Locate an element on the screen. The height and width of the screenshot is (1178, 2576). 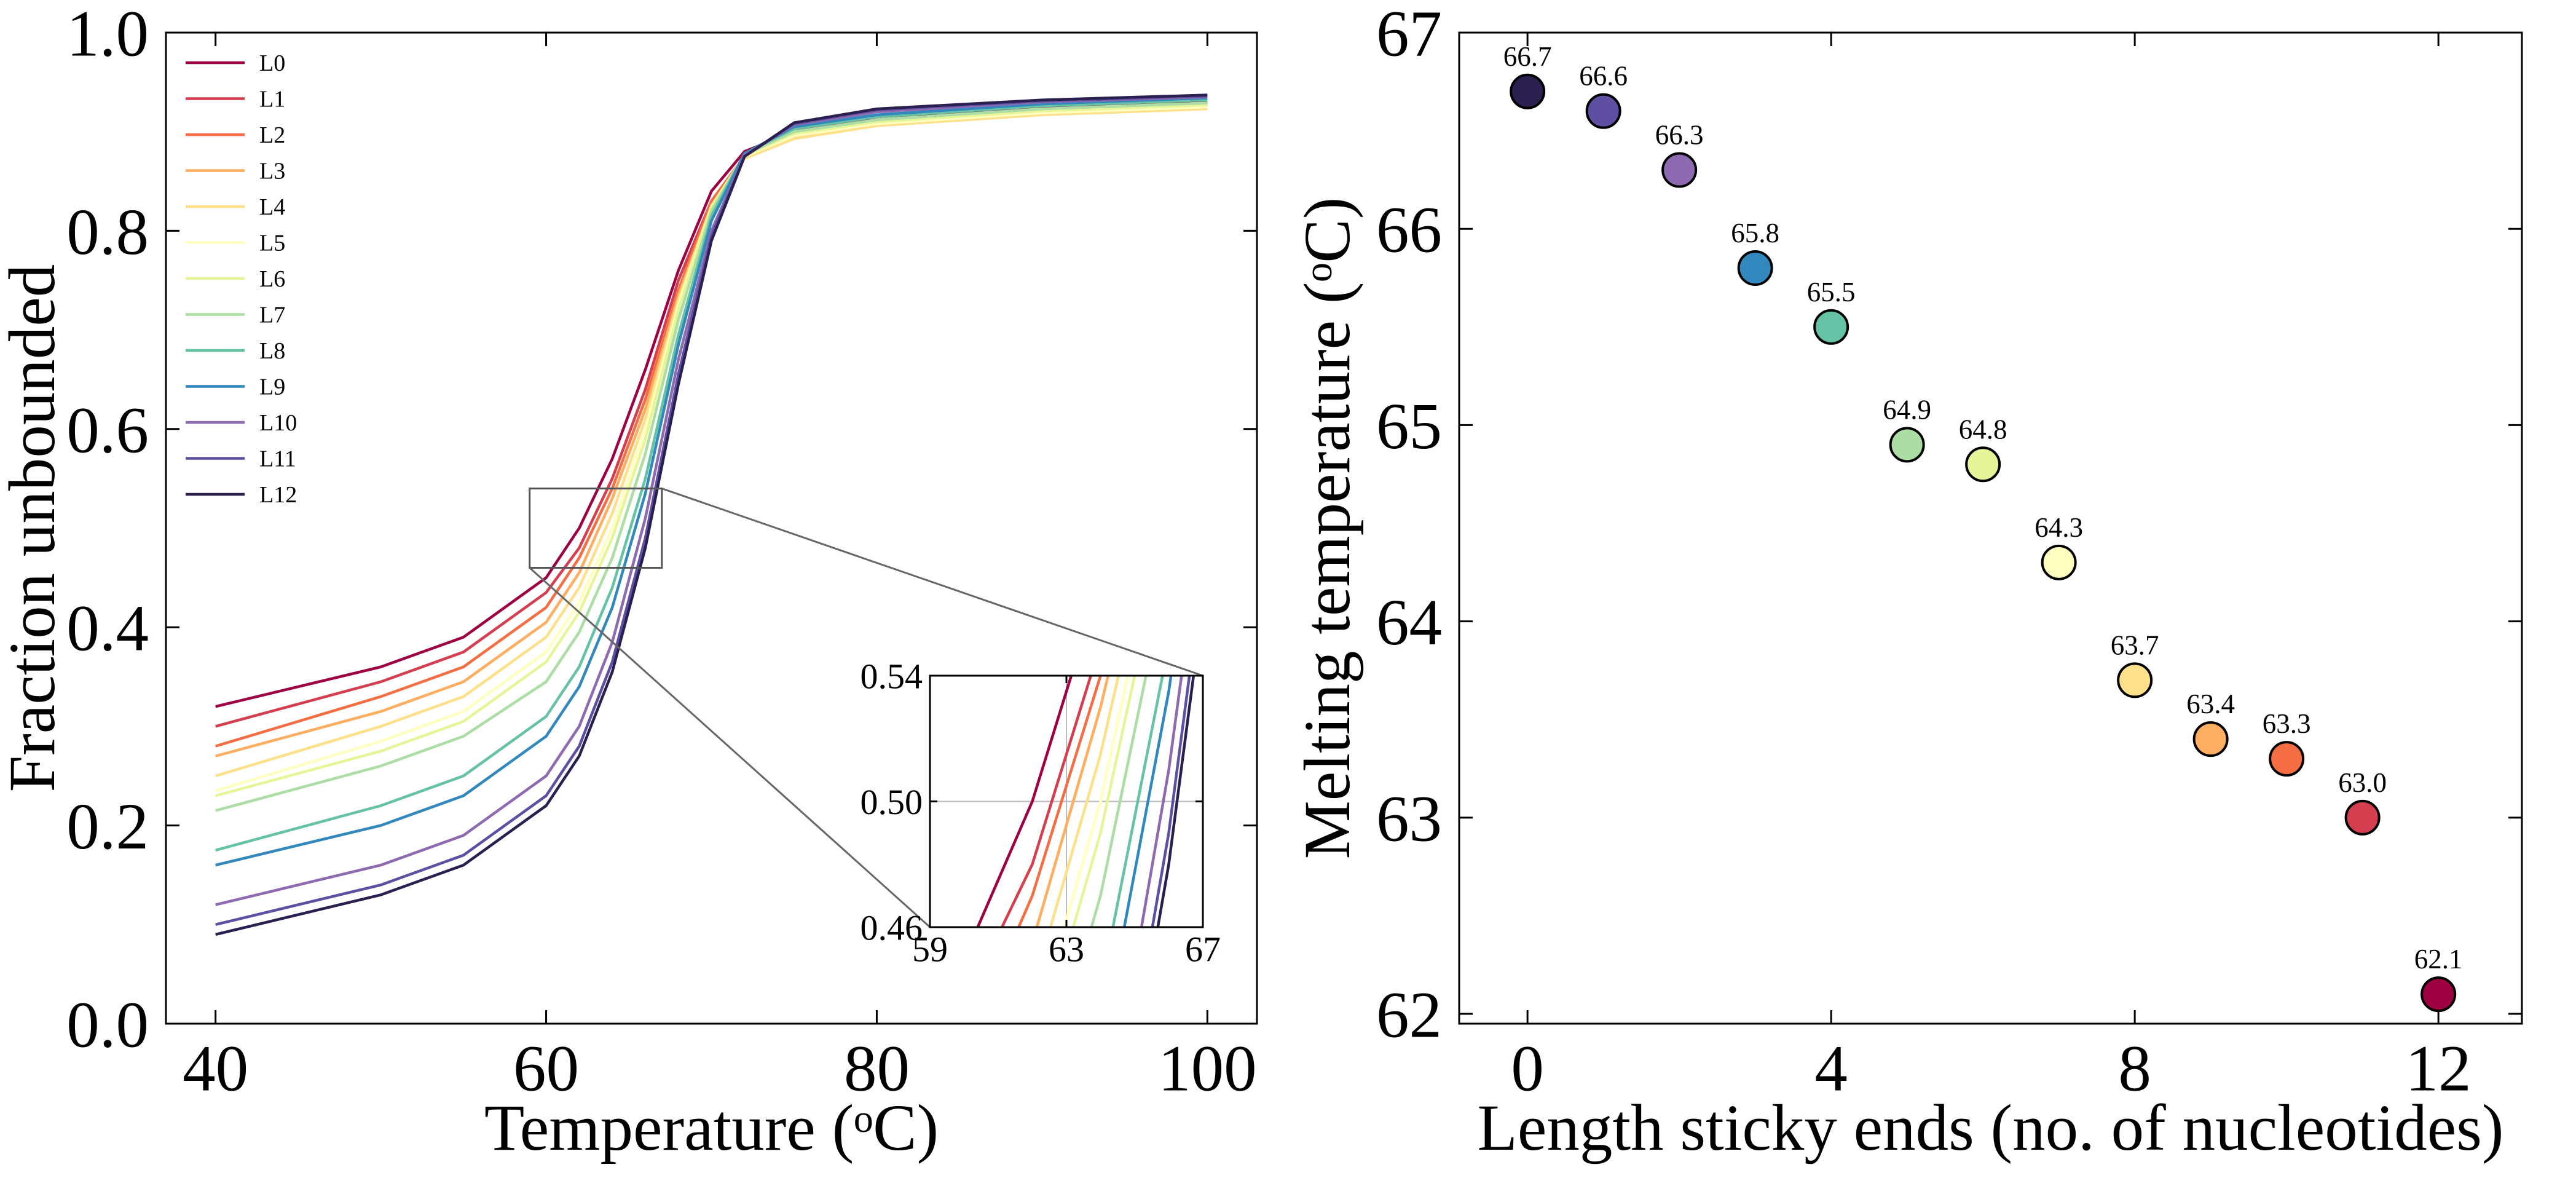
legend-label: L0 is located at coordinates (272, 63).